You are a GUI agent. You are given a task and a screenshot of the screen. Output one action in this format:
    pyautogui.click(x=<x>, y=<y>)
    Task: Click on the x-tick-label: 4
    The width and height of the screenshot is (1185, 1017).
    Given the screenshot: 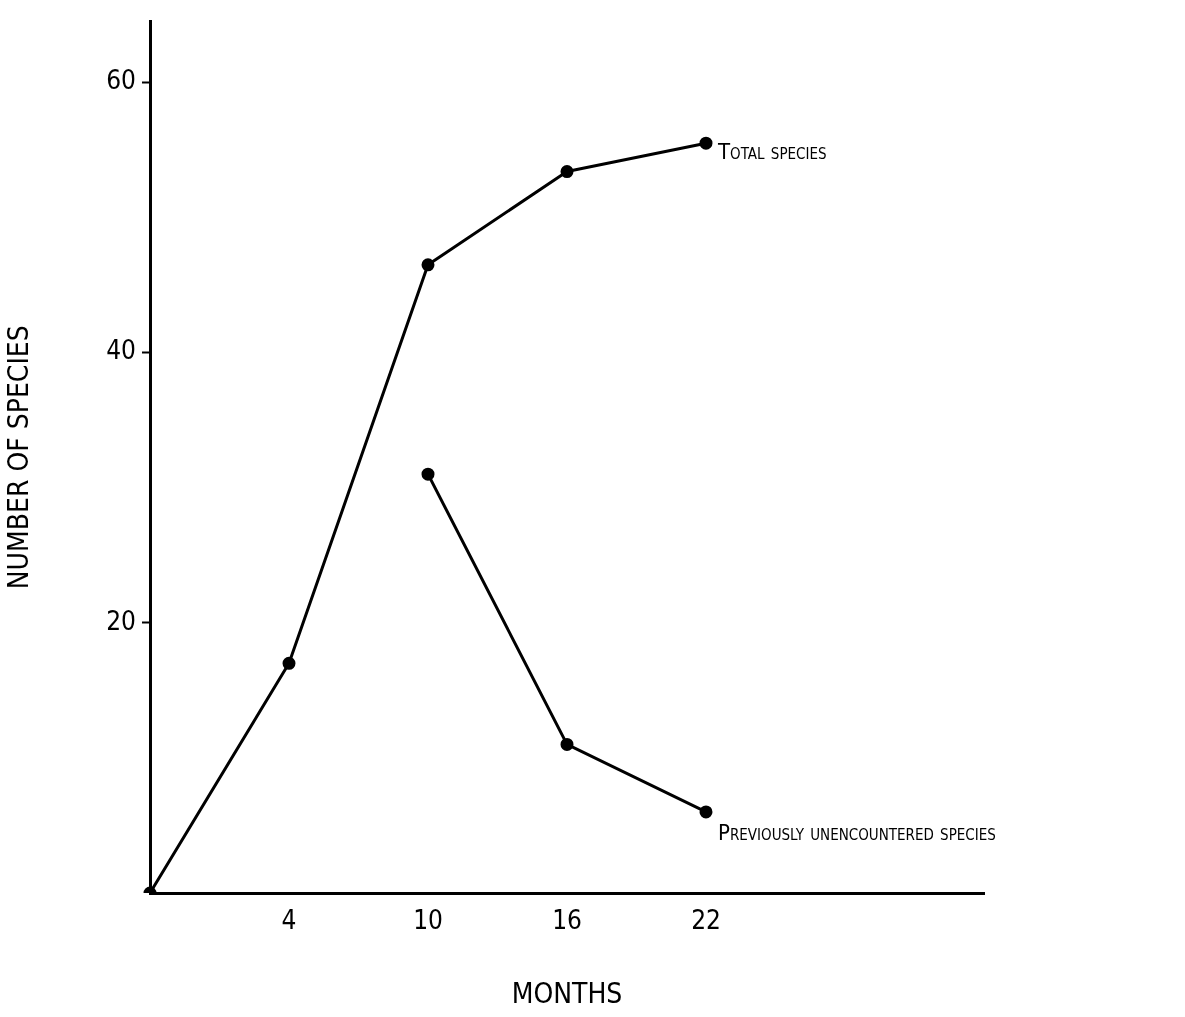 What is the action you would take?
    pyautogui.click(x=289, y=920)
    